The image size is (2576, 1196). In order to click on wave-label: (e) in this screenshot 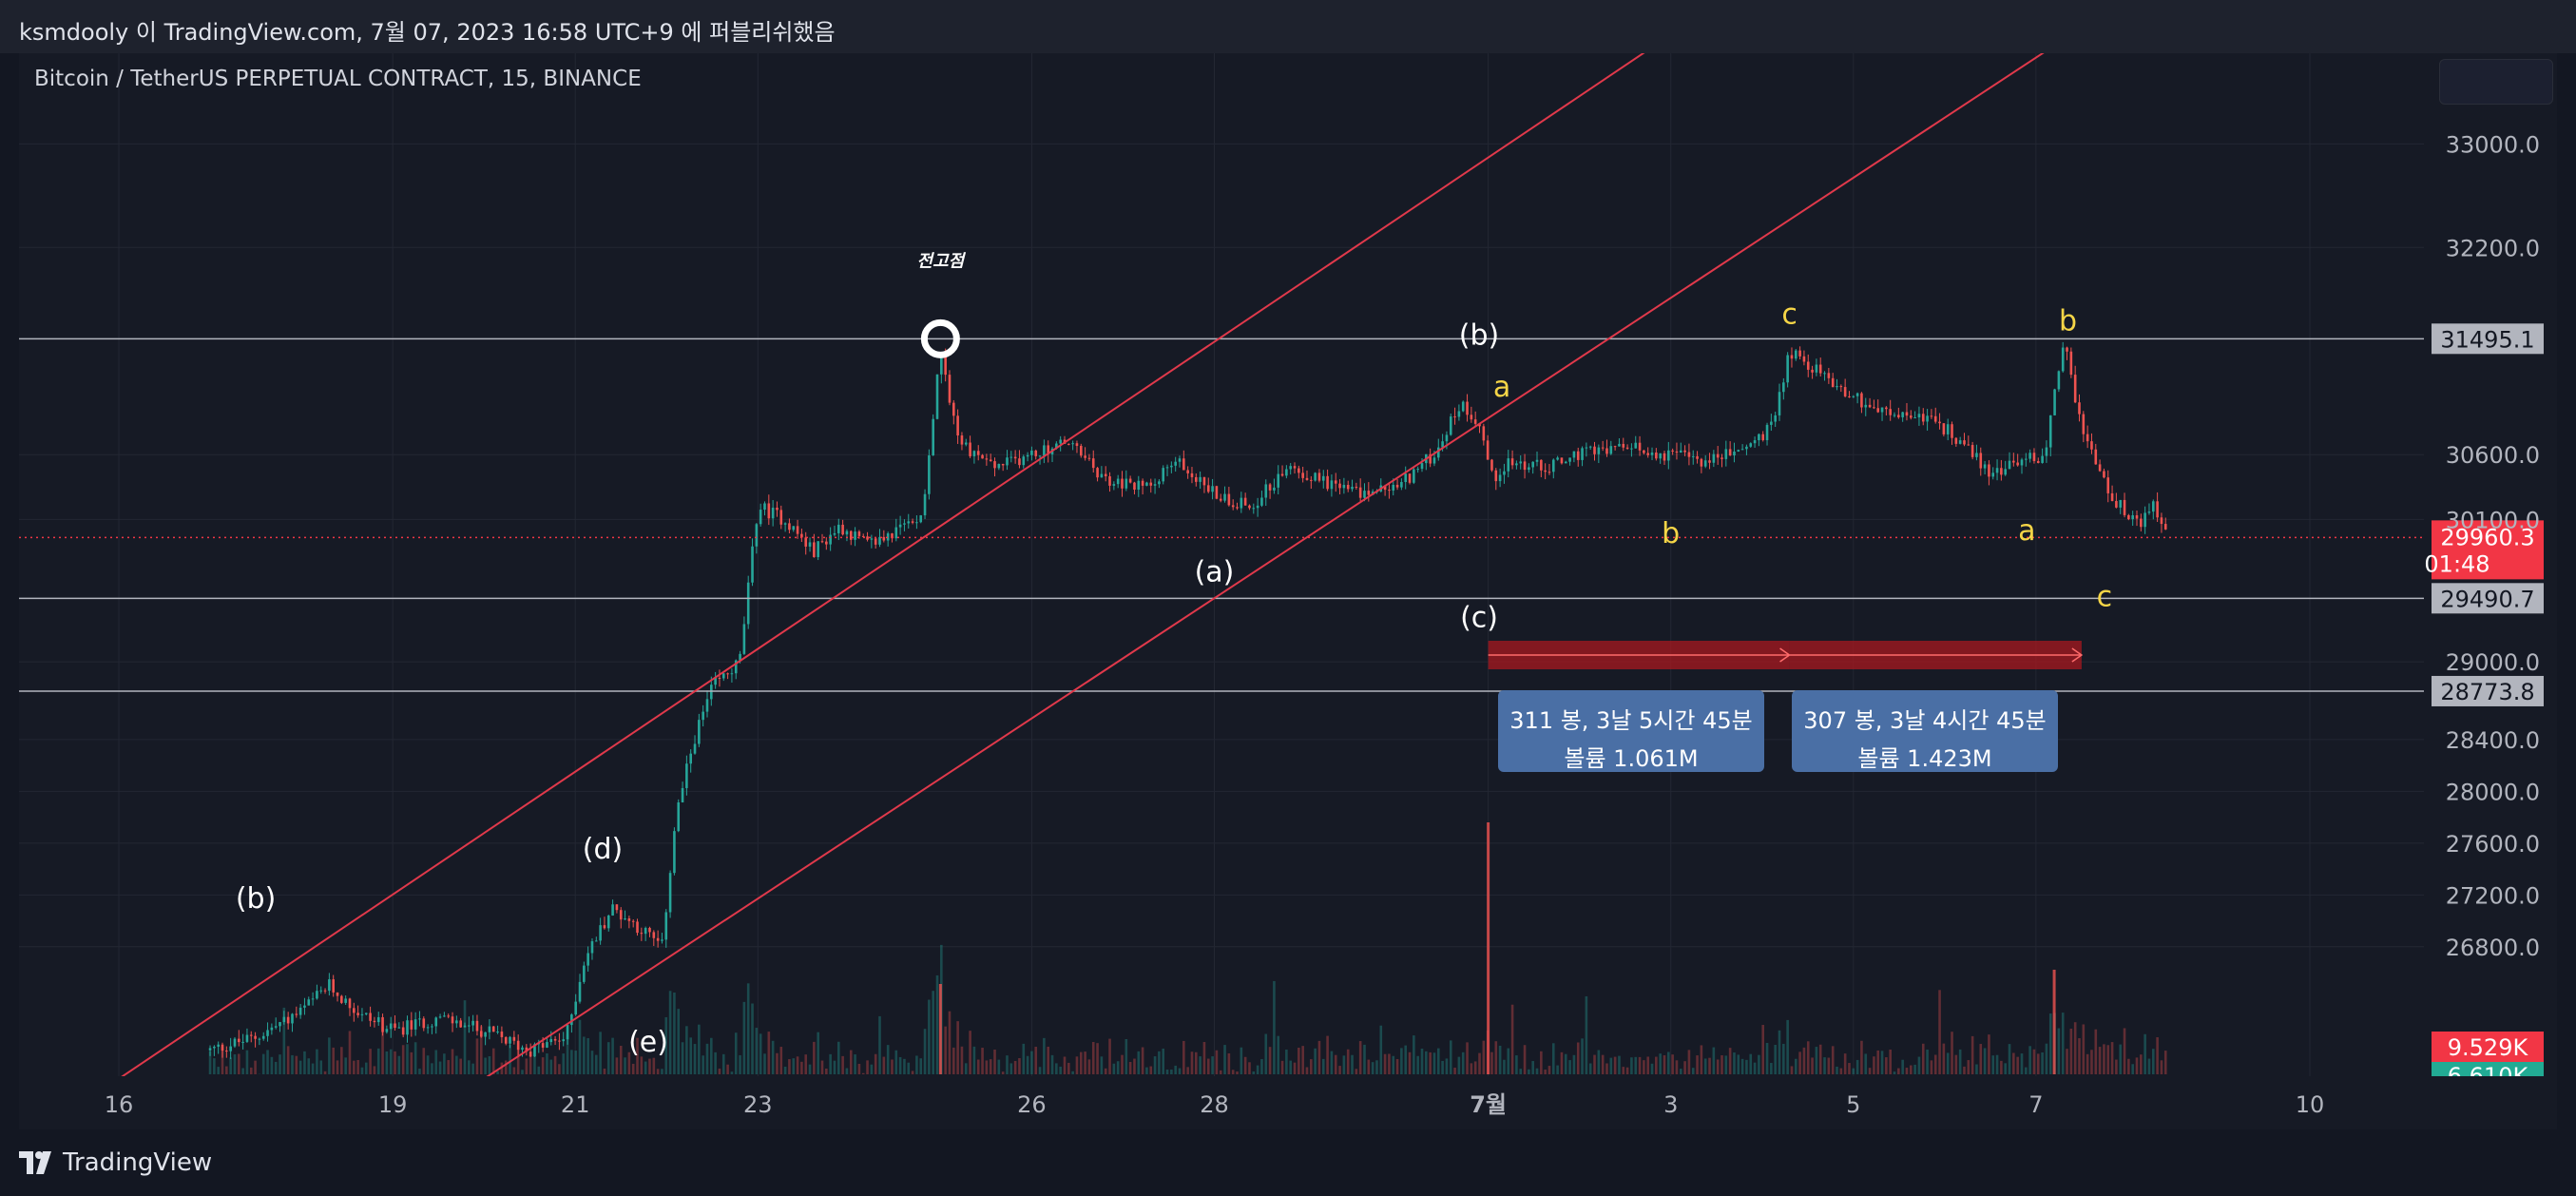, I will do `click(648, 1043)`.